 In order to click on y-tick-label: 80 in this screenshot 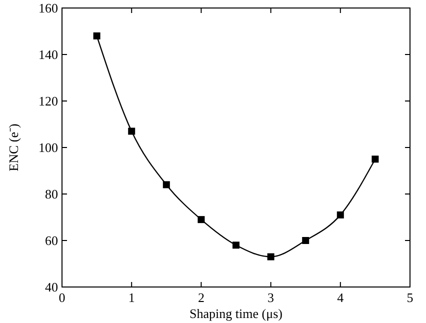, I will do `click(51, 194)`.